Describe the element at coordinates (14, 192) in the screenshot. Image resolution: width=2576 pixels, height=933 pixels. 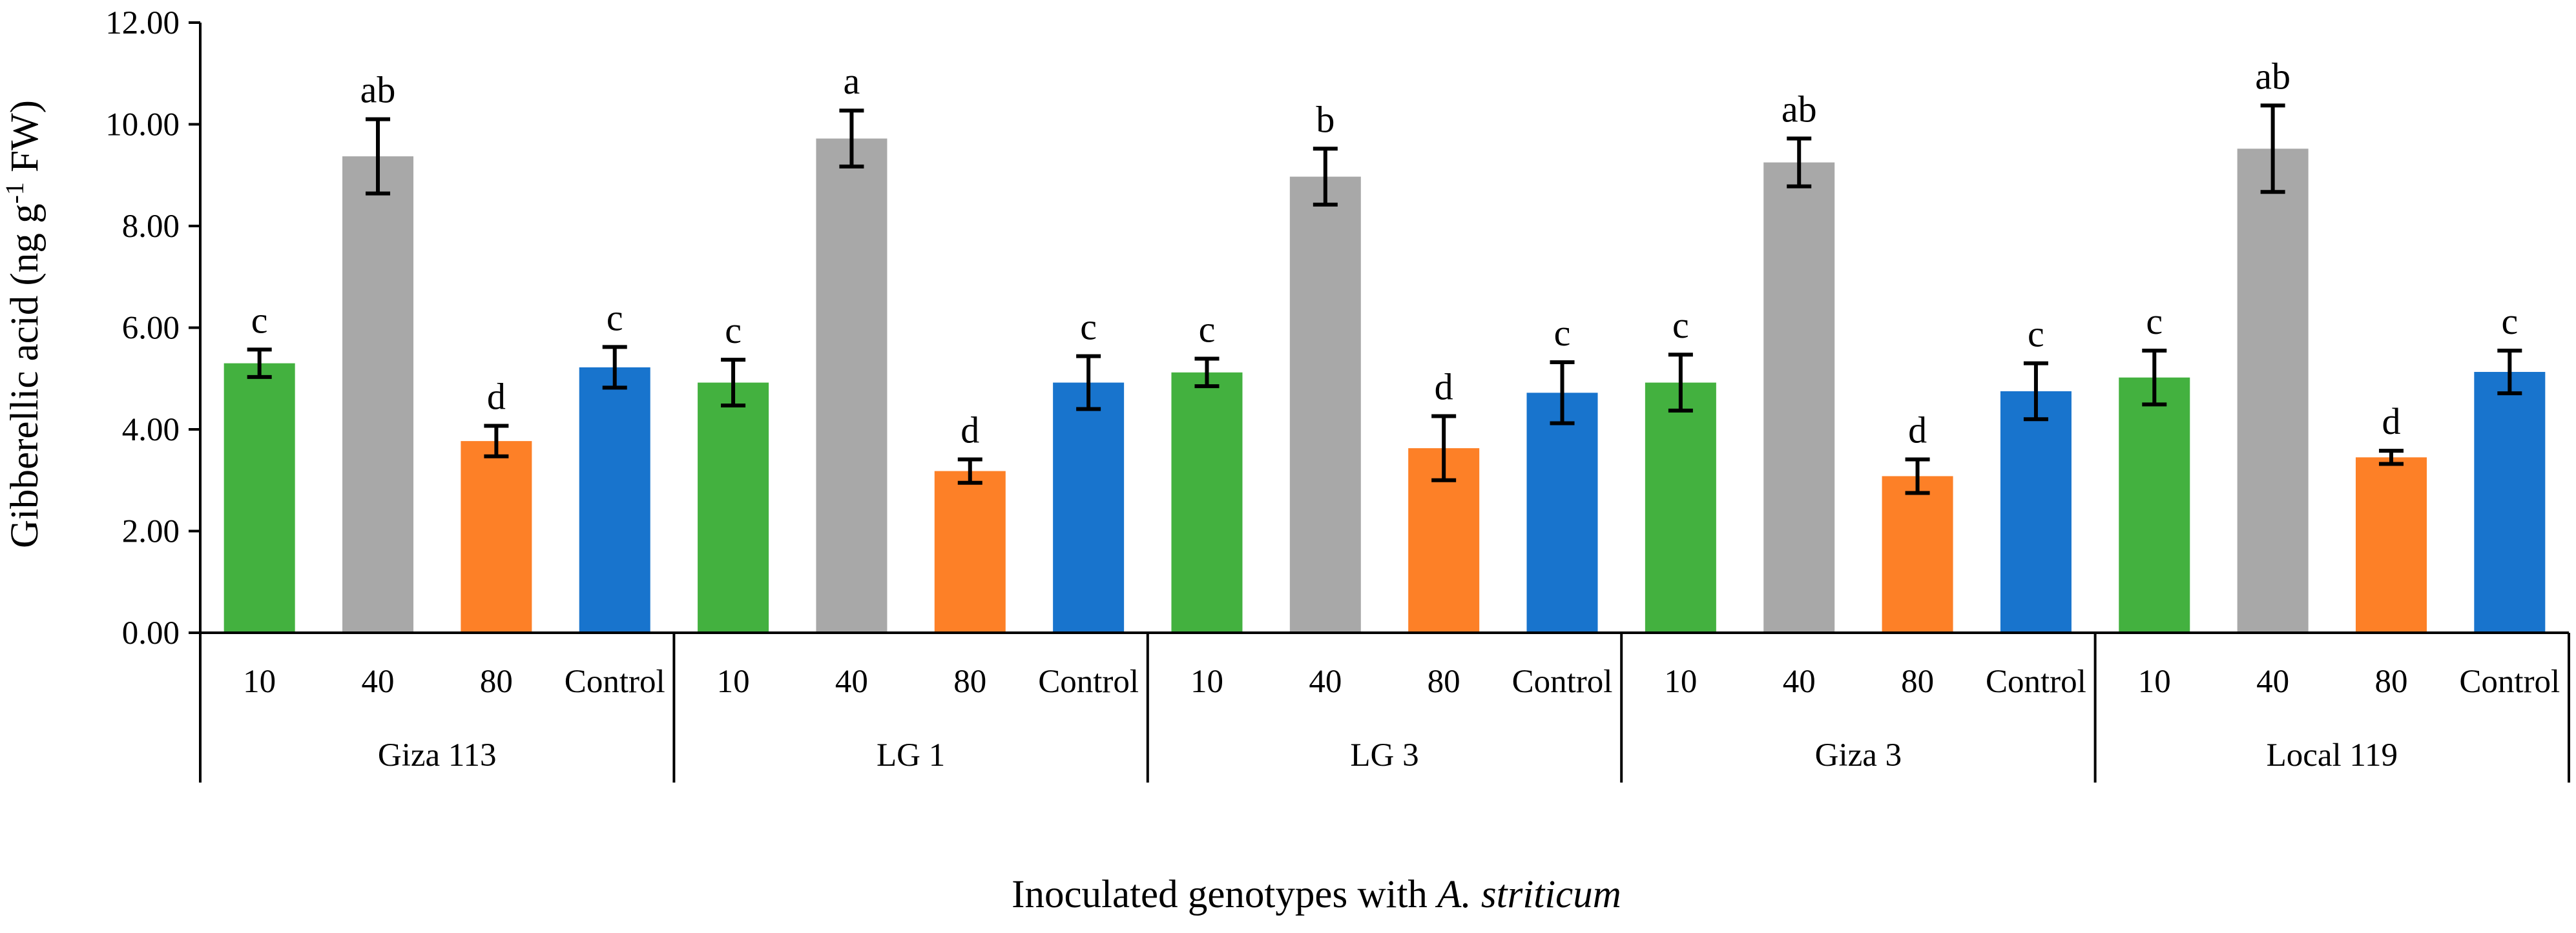
I see `y-axis-title-superscript: -1` at that location.